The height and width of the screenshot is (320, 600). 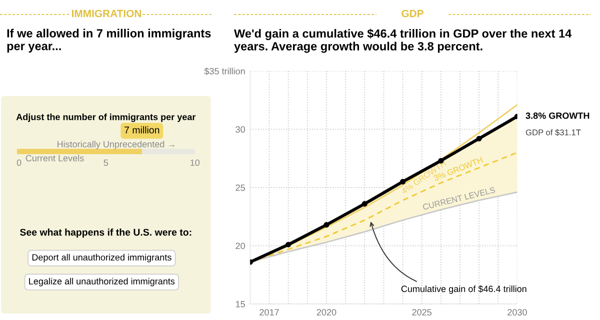 What do you see at coordinates (116, 145) in the screenshot?
I see `text: Historically Unprecedented →` at bounding box center [116, 145].